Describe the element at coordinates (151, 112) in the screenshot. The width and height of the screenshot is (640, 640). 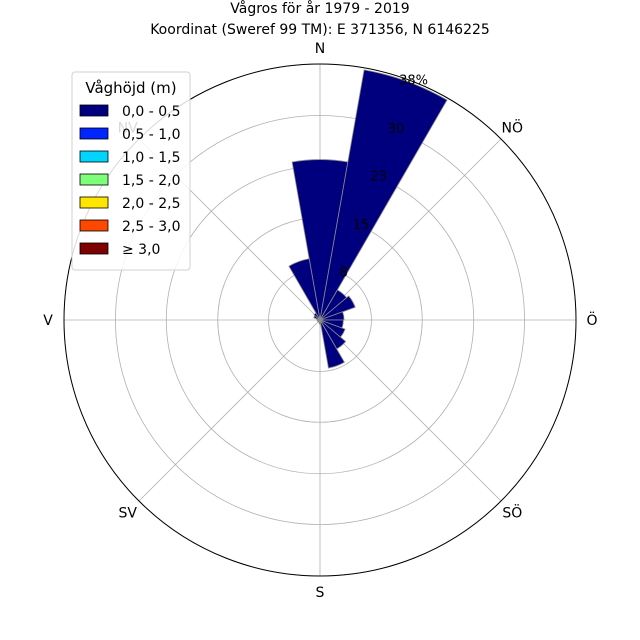
I see `legend-label: 0,0 - 0,5` at that location.